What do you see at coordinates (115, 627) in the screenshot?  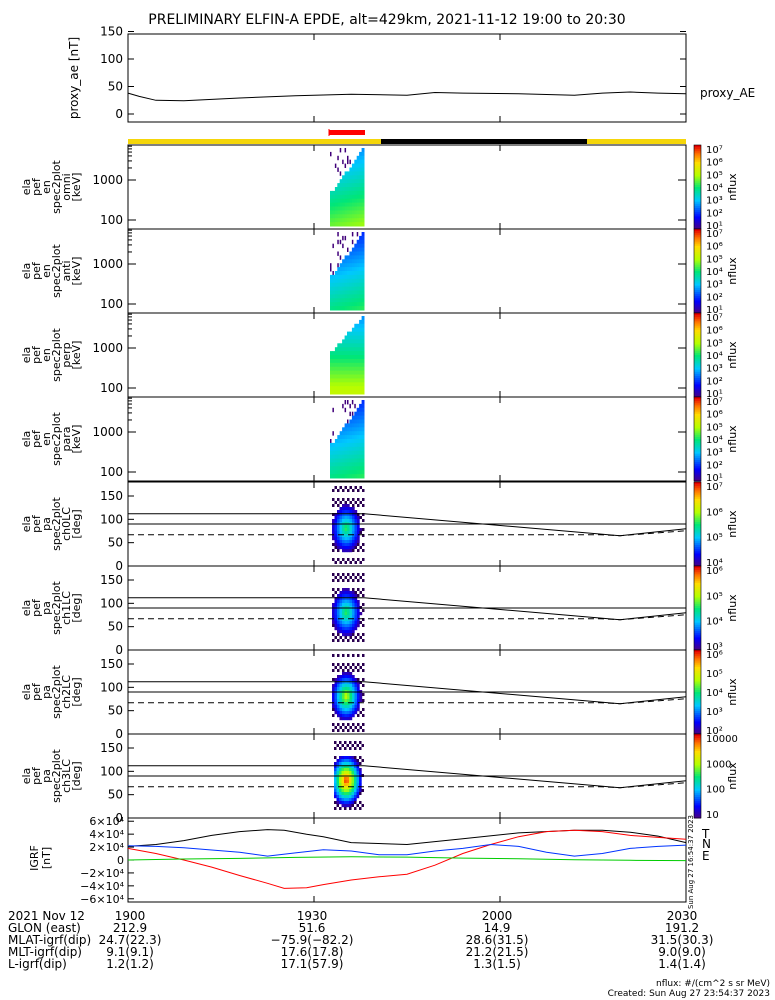 I see `ytick-label: 50` at bounding box center [115, 627].